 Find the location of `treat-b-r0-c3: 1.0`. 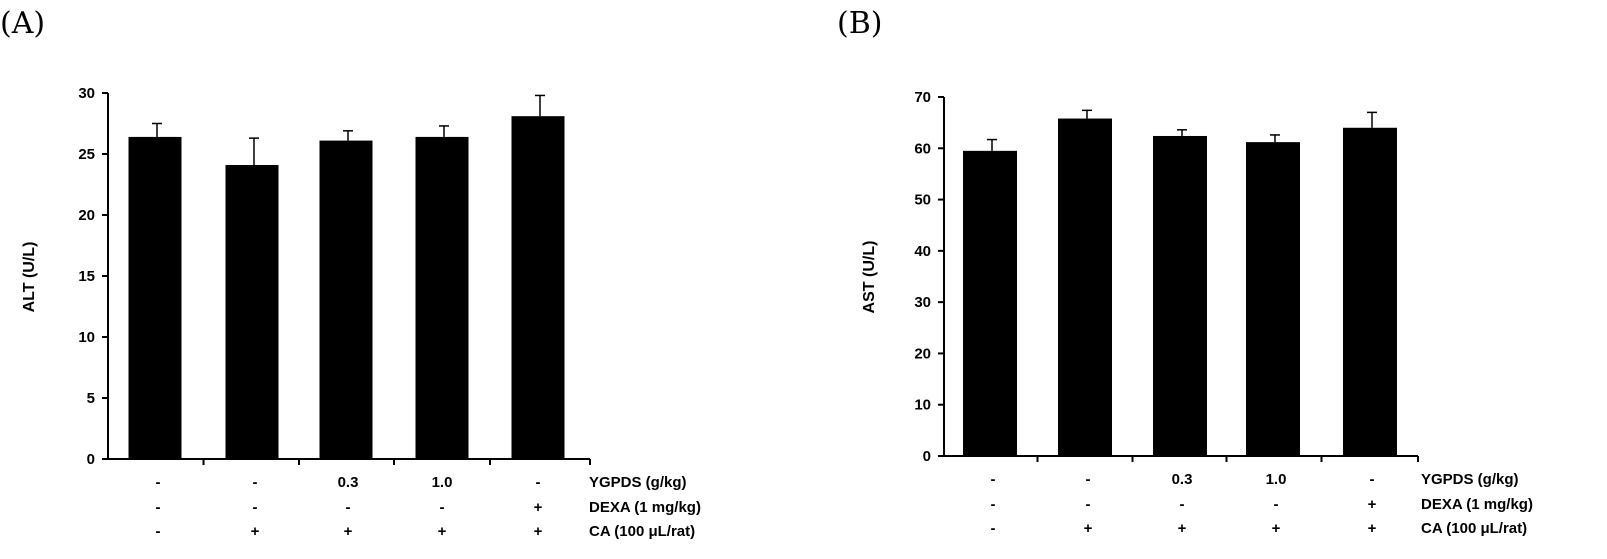

treat-b-r0-c3: 1.0 is located at coordinates (1276, 479).